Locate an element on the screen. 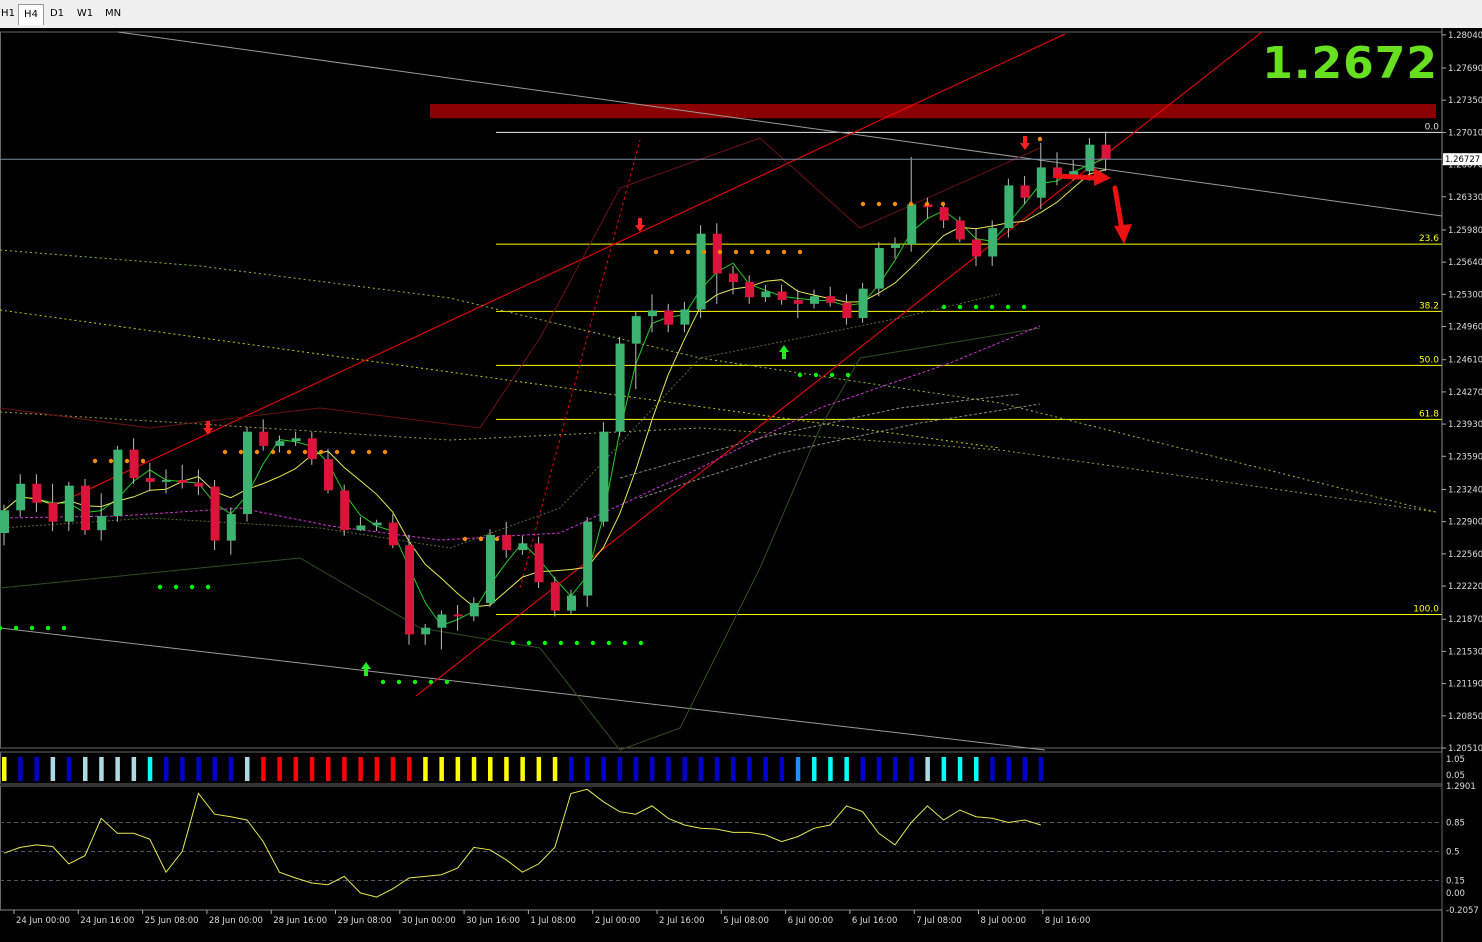 Image resolution: width=1482 pixels, height=942 pixels. time-tick-label: 2 Jul 16:00 is located at coordinates (682, 921).